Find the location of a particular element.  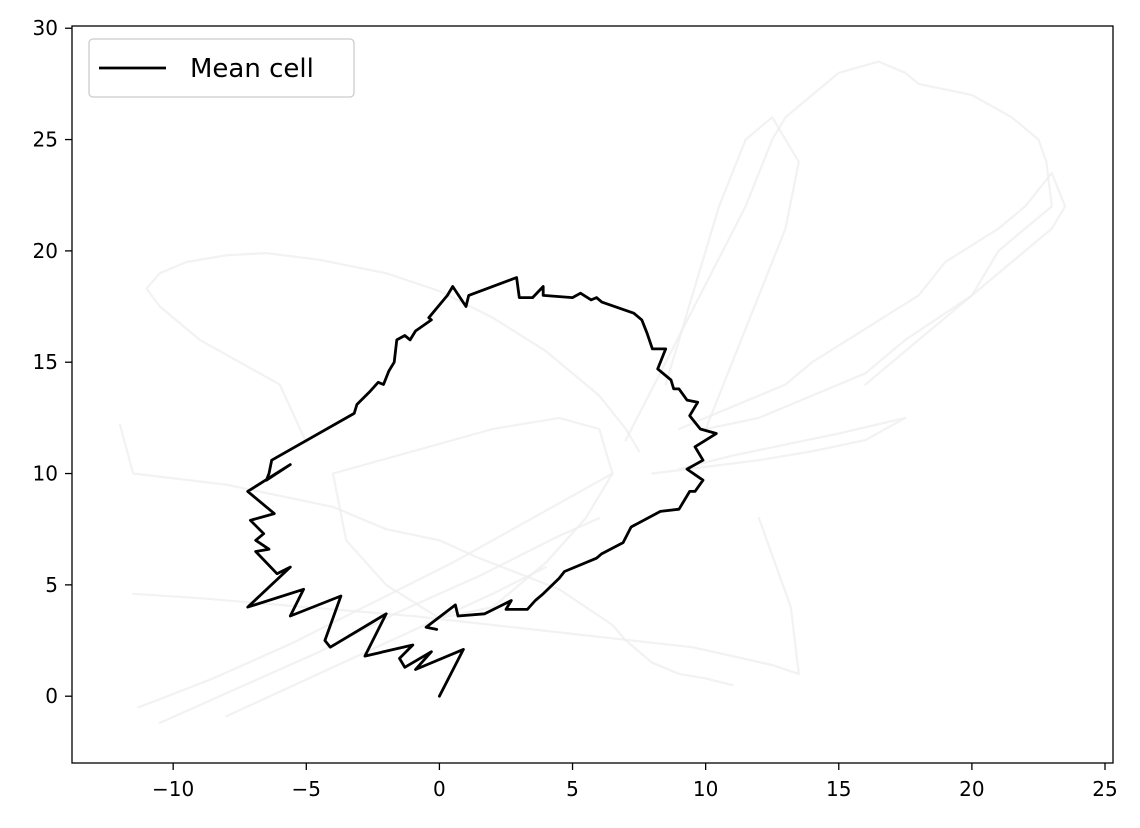

x-tick-label: 15 is located at coordinates (838, 789).